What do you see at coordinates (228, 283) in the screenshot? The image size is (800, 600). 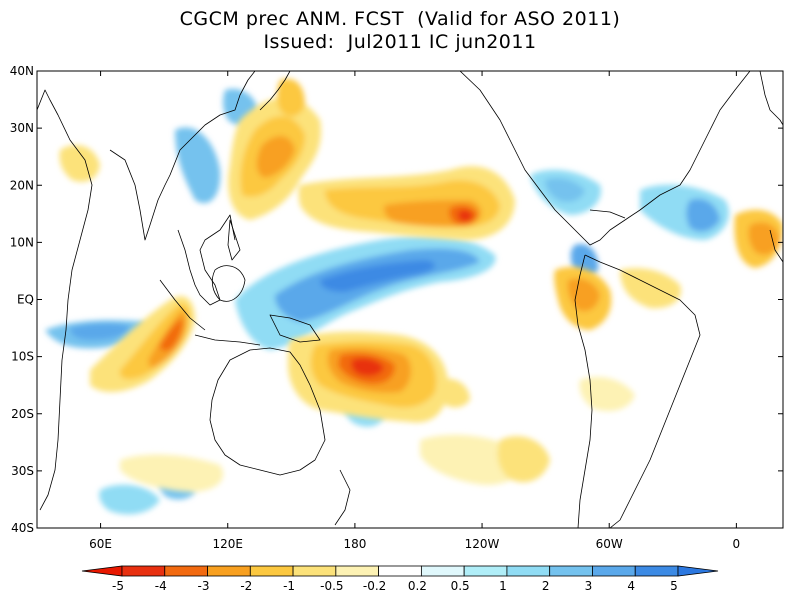 I see `borneo-coastline` at bounding box center [228, 283].